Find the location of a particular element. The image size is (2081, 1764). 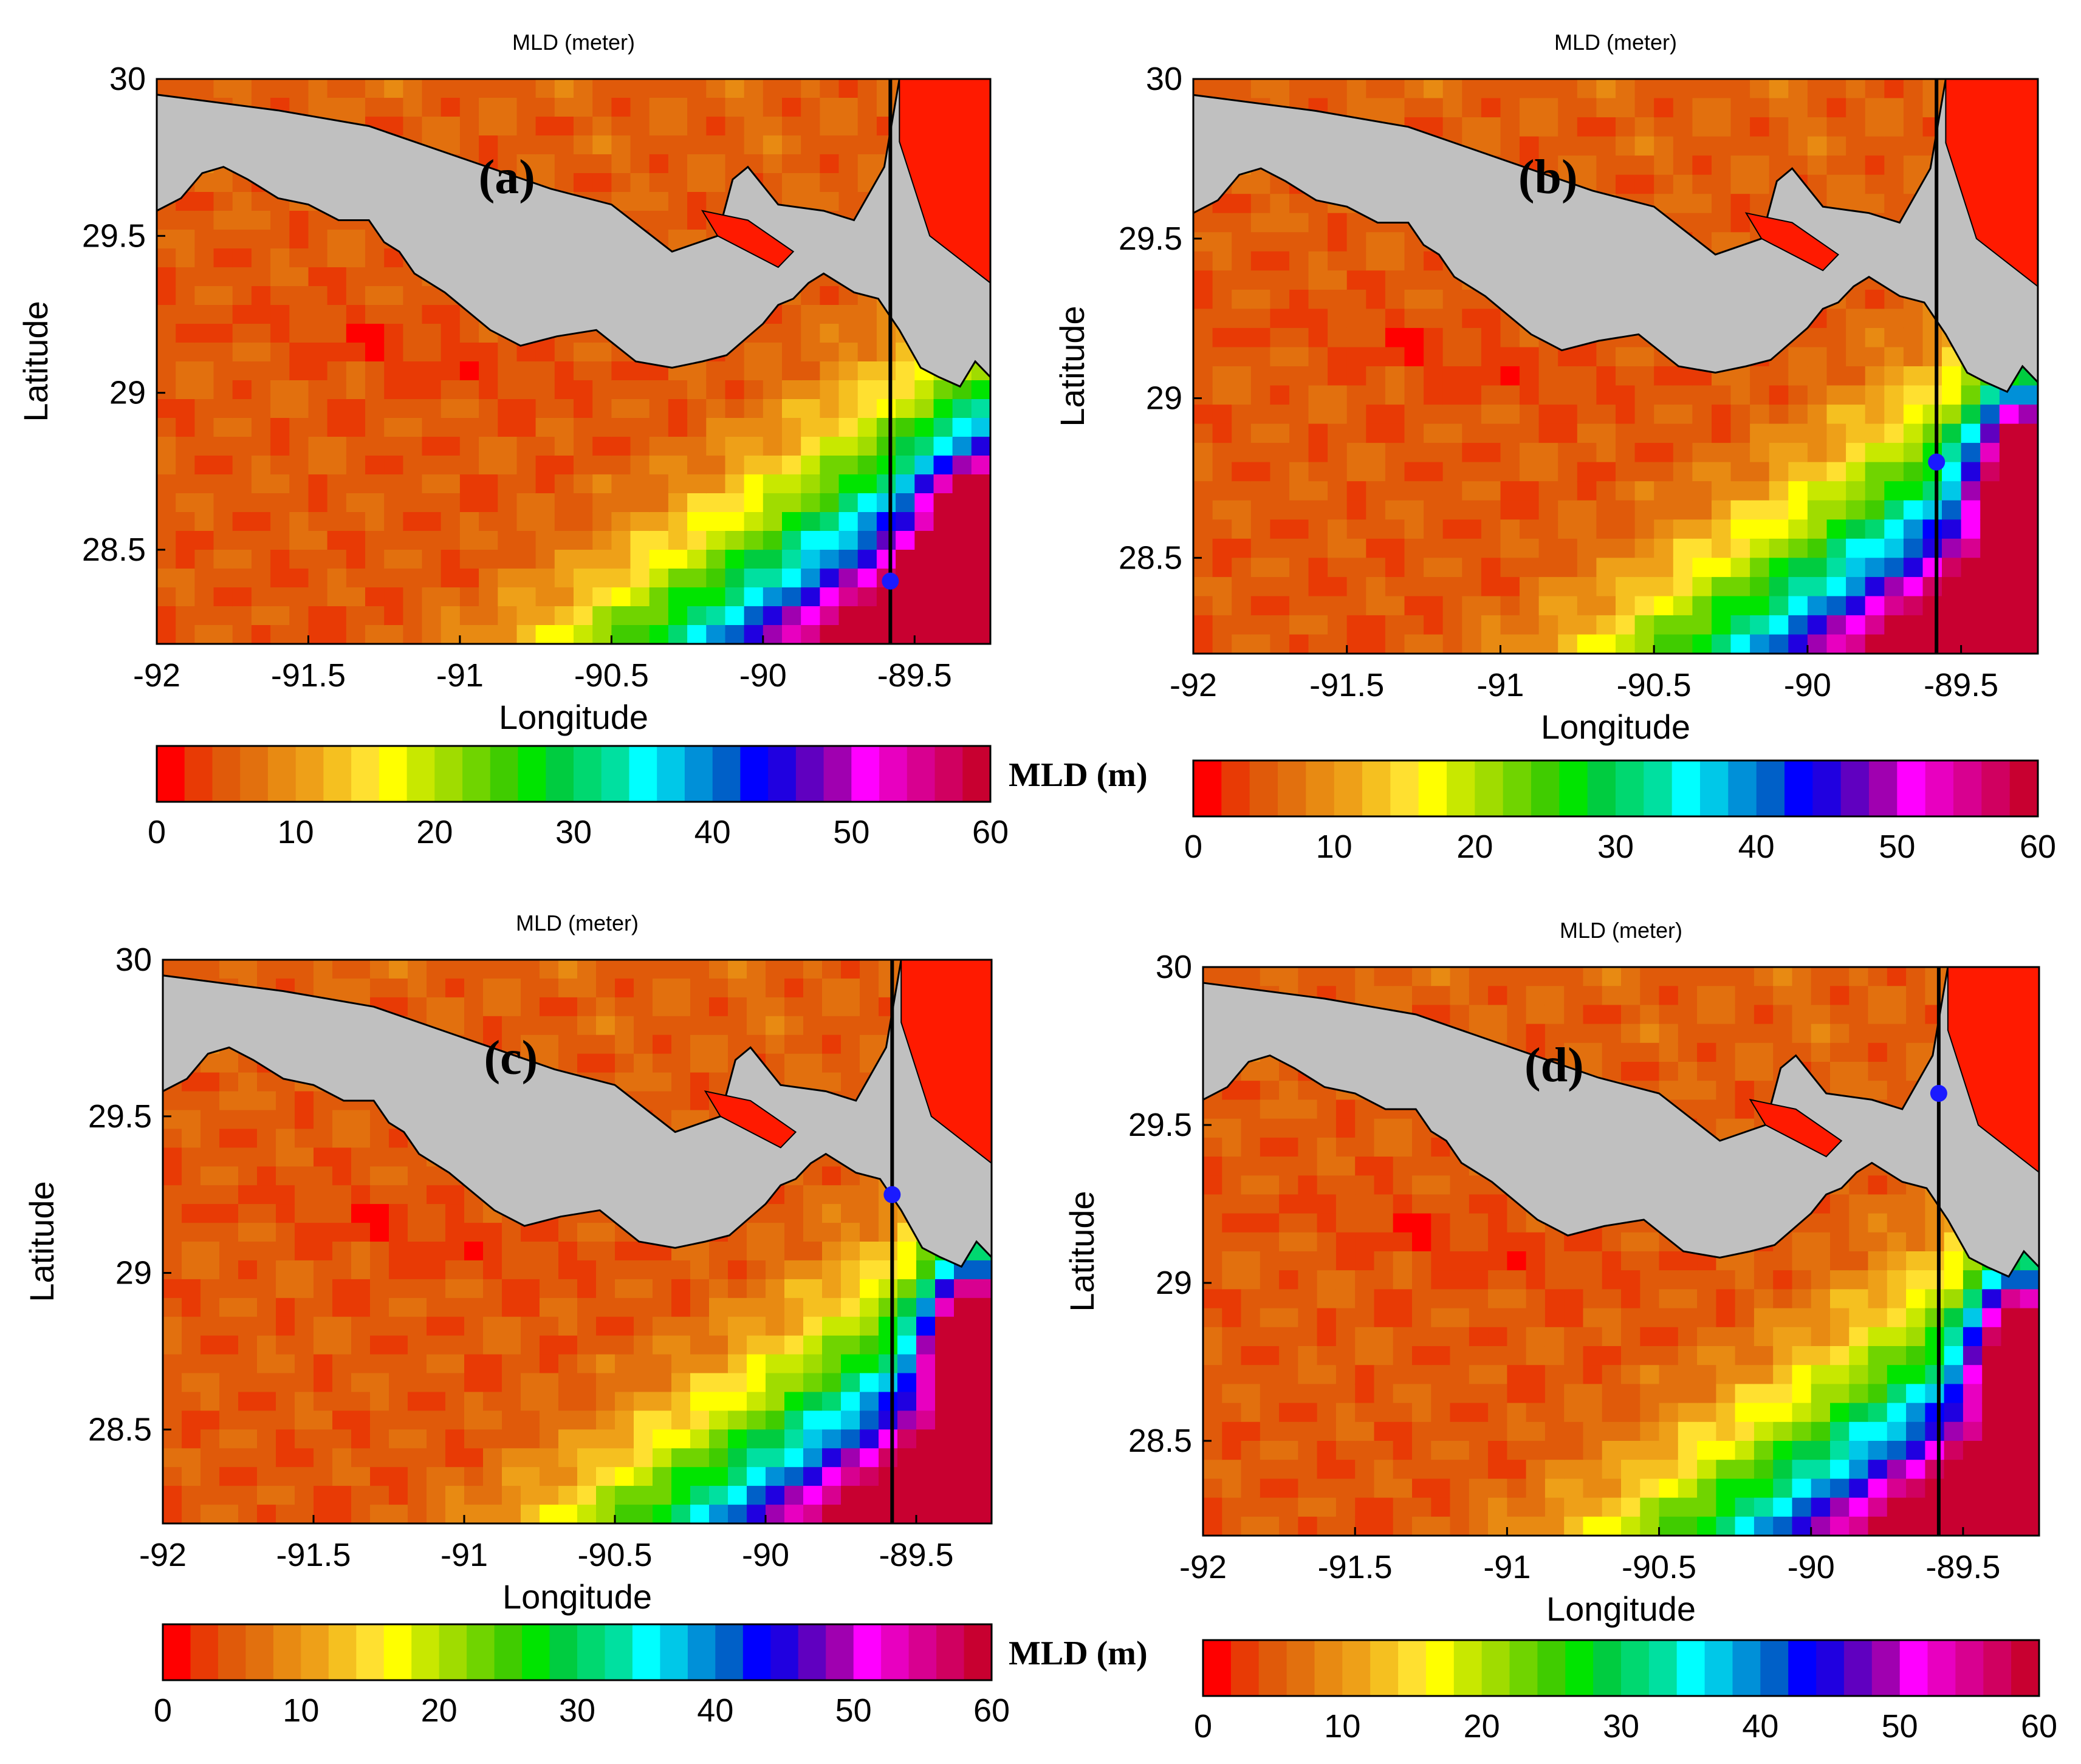

colorbar-tick-label: 20 is located at coordinates (1474, 847).